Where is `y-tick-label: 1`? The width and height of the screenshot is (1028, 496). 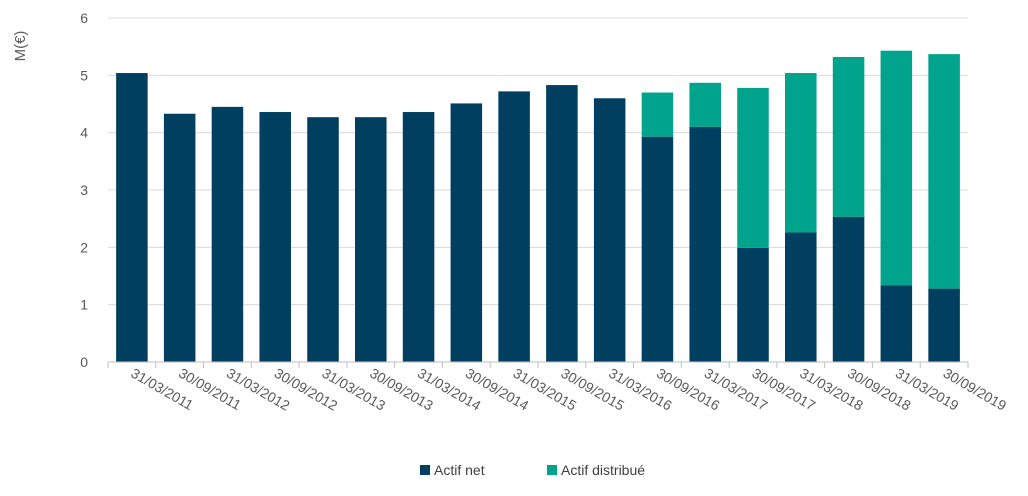 y-tick-label: 1 is located at coordinates (84, 305).